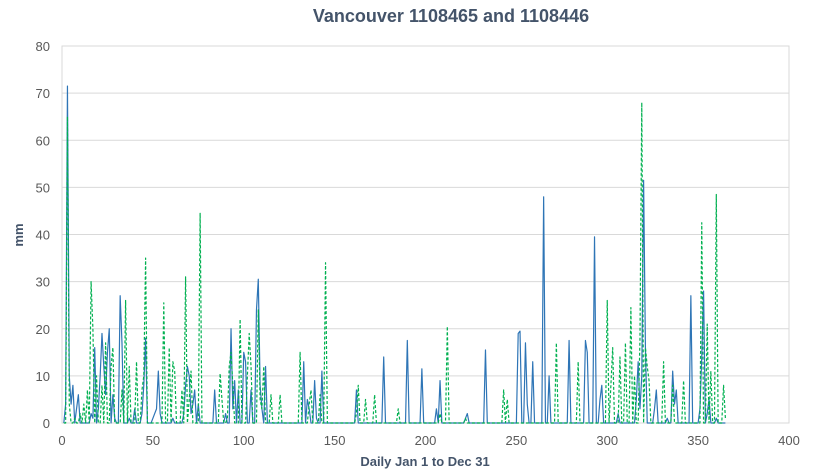 This screenshot has height=475, width=813. Describe the element at coordinates (451, 16) in the screenshot. I see `chart-title: Vancouver 1108465 and 1108446` at that location.